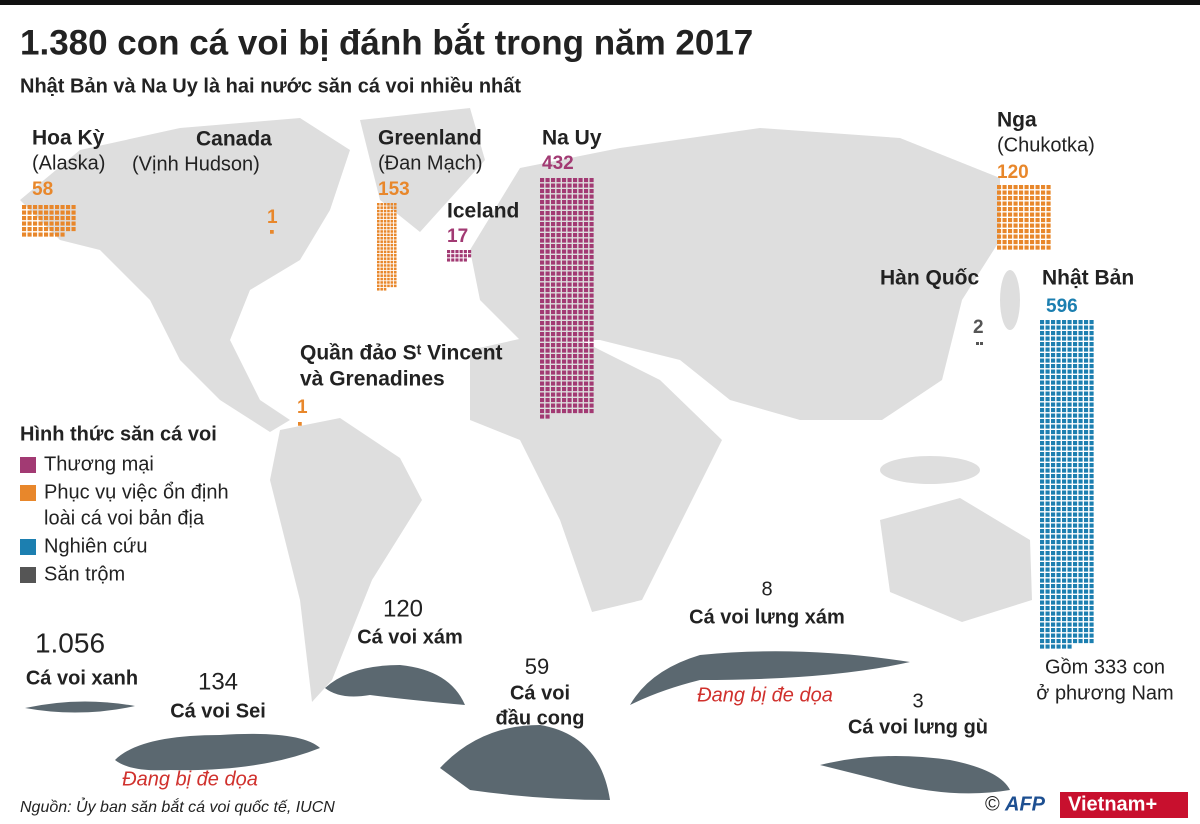  I want to click on country-count: 153, so click(394, 189).